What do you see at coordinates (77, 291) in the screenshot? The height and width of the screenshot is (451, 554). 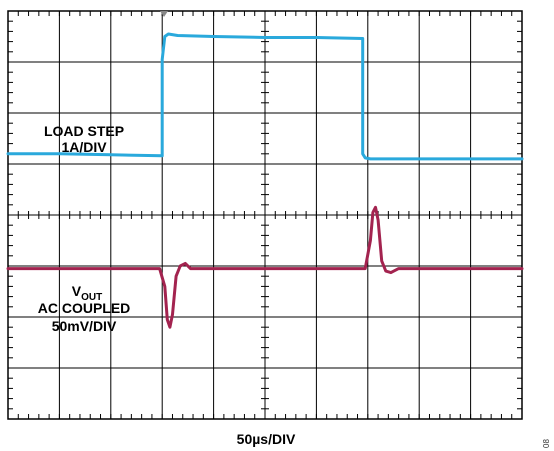 I see `vout-label-main: V` at bounding box center [77, 291].